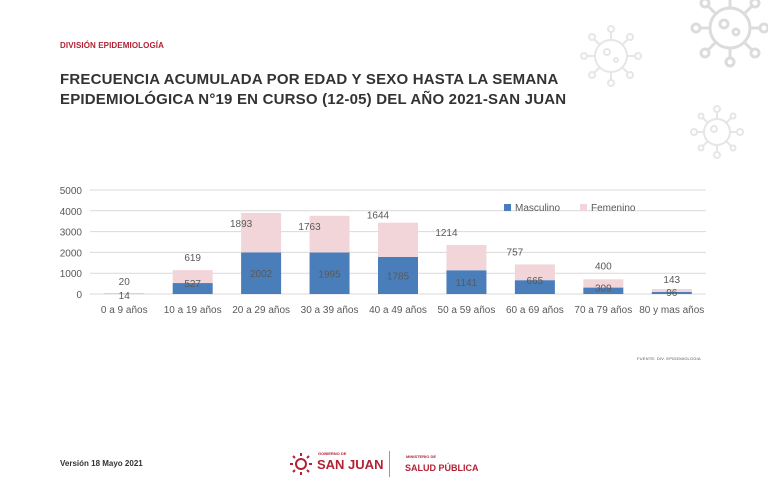 Image resolution: width=768 pixels, height=504 pixels. What do you see at coordinates (613, 208) in the screenshot?
I see `legend-label-femenino: Femenino` at bounding box center [613, 208].